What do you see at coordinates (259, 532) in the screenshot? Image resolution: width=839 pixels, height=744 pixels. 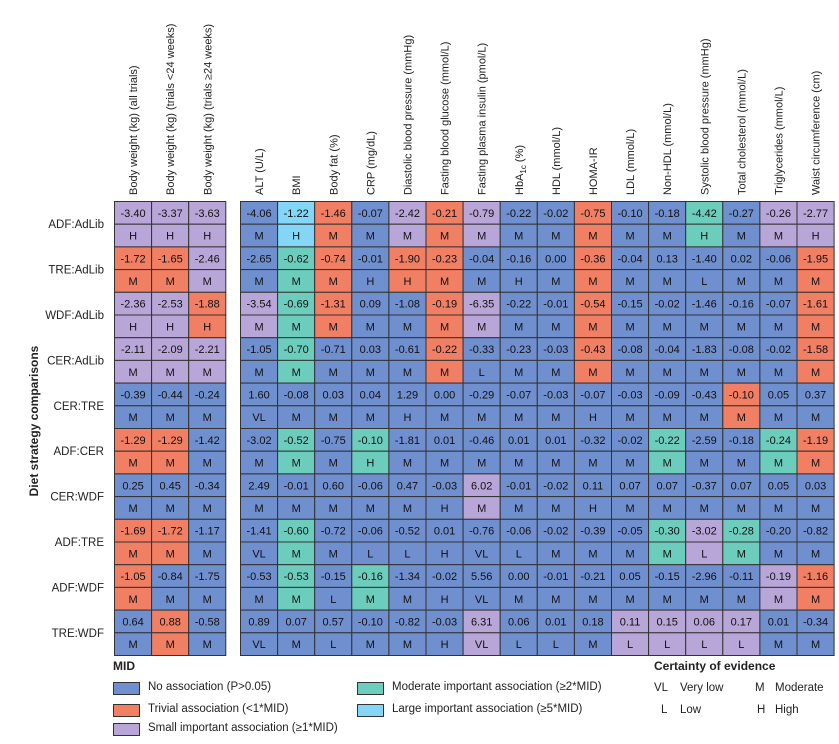 I see `cell-value: -1.41` at bounding box center [259, 532].